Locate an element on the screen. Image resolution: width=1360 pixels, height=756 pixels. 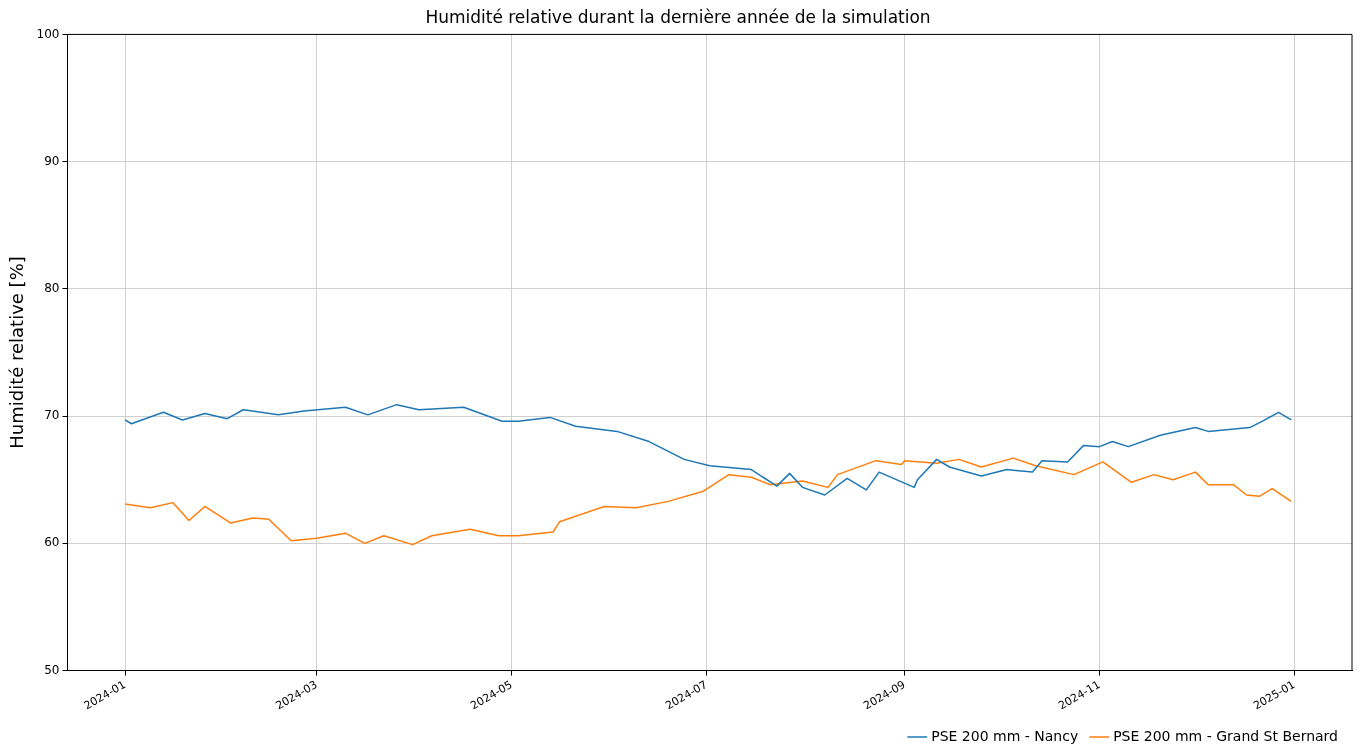
y-tick-label: 70 is located at coordinates (52, 415).